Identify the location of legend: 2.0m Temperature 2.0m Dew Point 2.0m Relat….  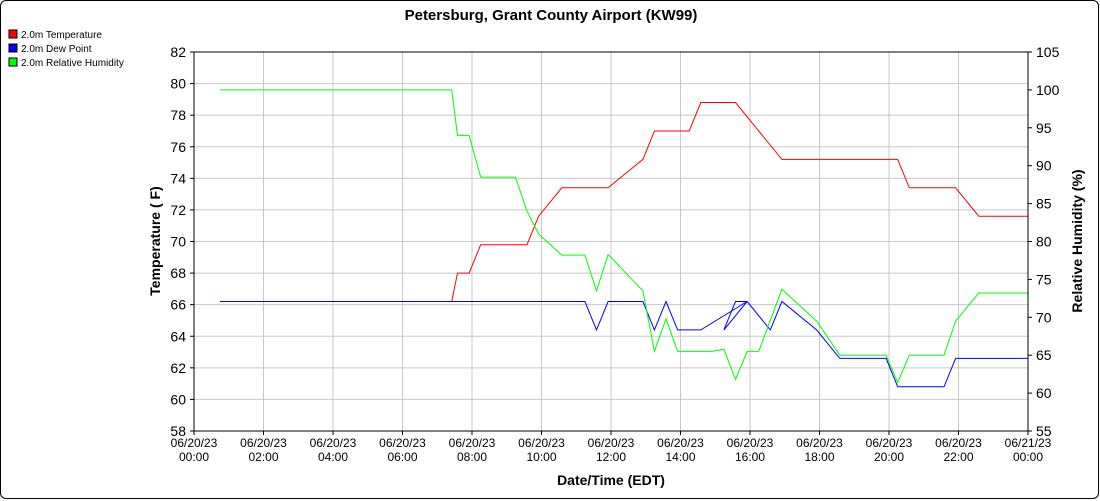
(66, 49).